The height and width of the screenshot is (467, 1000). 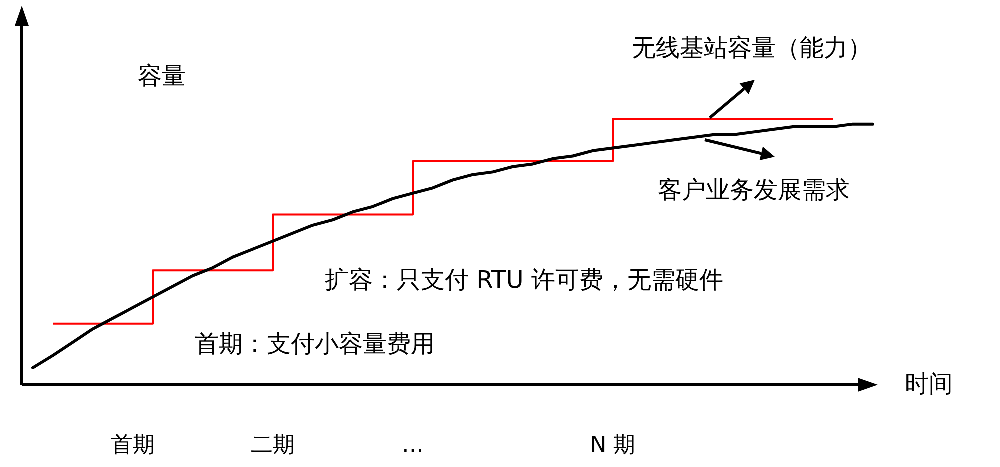 What do you see at coordinates (524, 280) in the screenshot?
I see `annotation: 扩容：只支付 RTU 许可费，无需硬件` at bounding box center [524, 280].